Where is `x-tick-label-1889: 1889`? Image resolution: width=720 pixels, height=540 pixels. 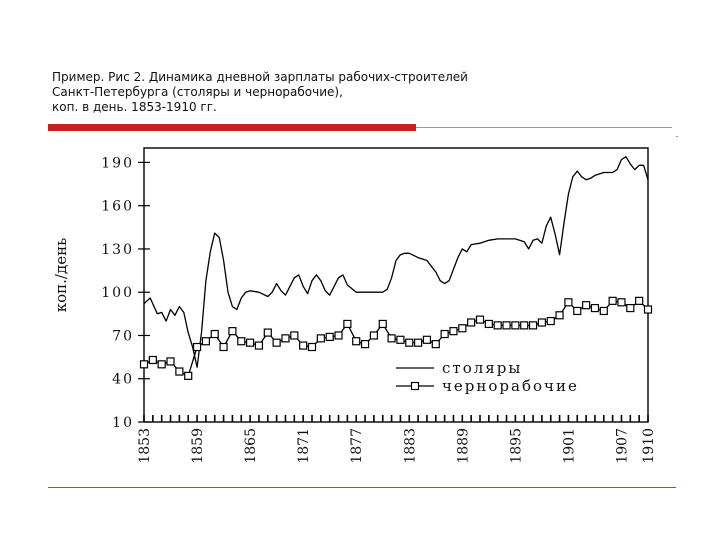
x-tick-label-1889: 1889 is located at coordinates (463, 446).